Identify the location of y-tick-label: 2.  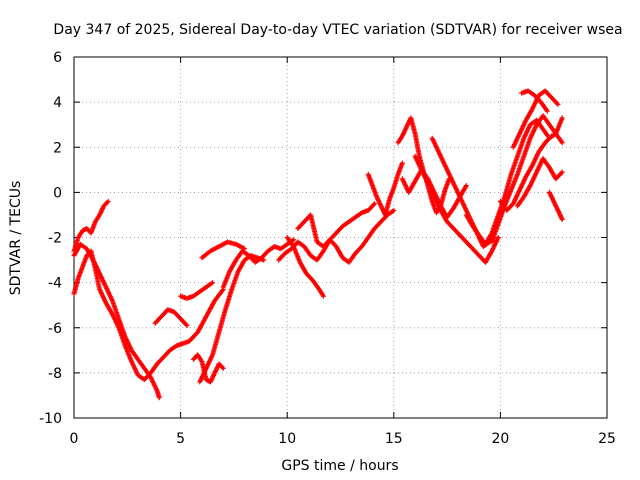
(57, 148).